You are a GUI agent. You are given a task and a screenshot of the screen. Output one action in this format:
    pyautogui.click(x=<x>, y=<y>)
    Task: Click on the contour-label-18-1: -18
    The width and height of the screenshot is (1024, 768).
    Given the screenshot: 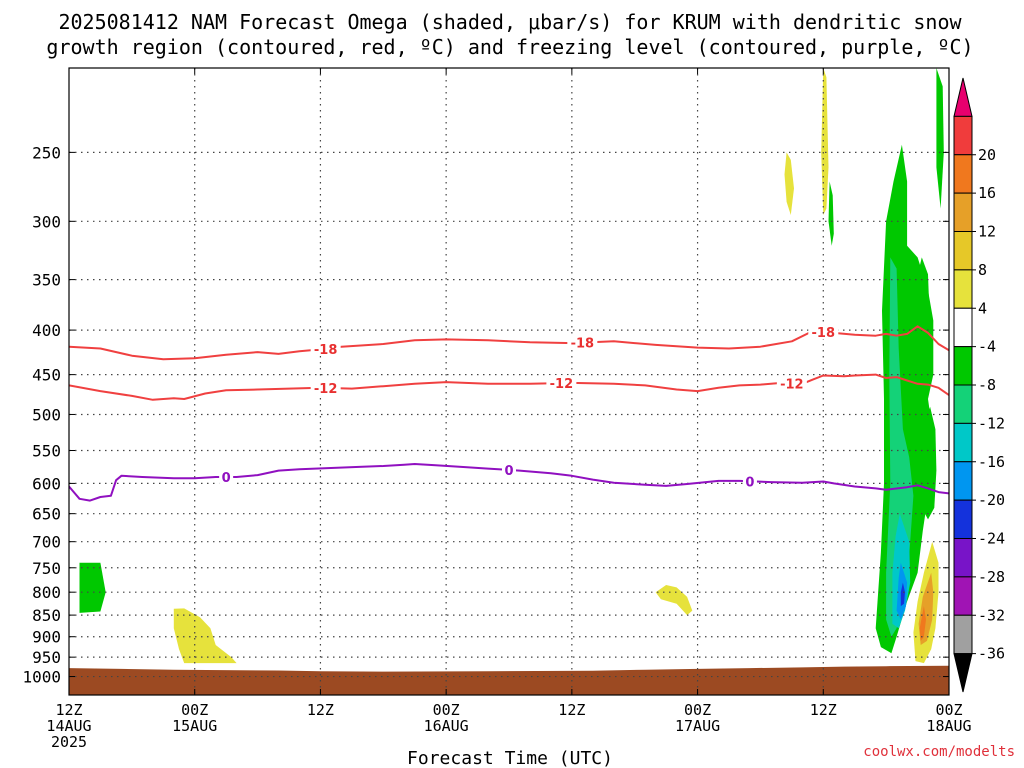 What is the action you would take?
    pyautogui.click(x=583, y=344)
    